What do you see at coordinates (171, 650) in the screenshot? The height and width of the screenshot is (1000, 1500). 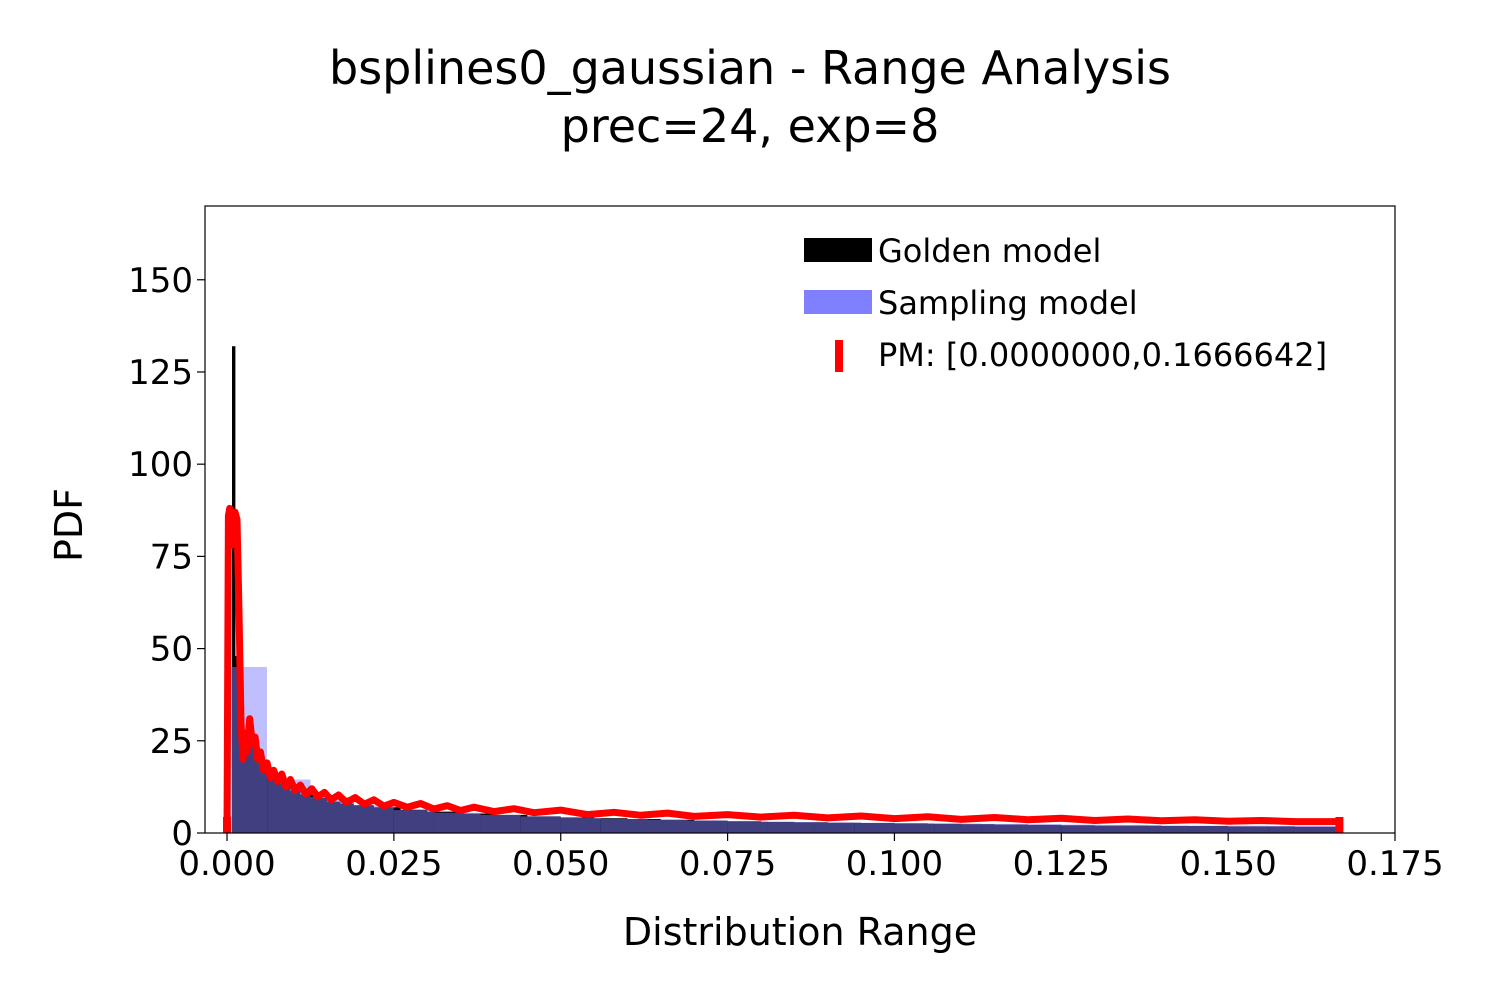 I see `y-tick-label-2: 50` at bounding box center [171, 650].